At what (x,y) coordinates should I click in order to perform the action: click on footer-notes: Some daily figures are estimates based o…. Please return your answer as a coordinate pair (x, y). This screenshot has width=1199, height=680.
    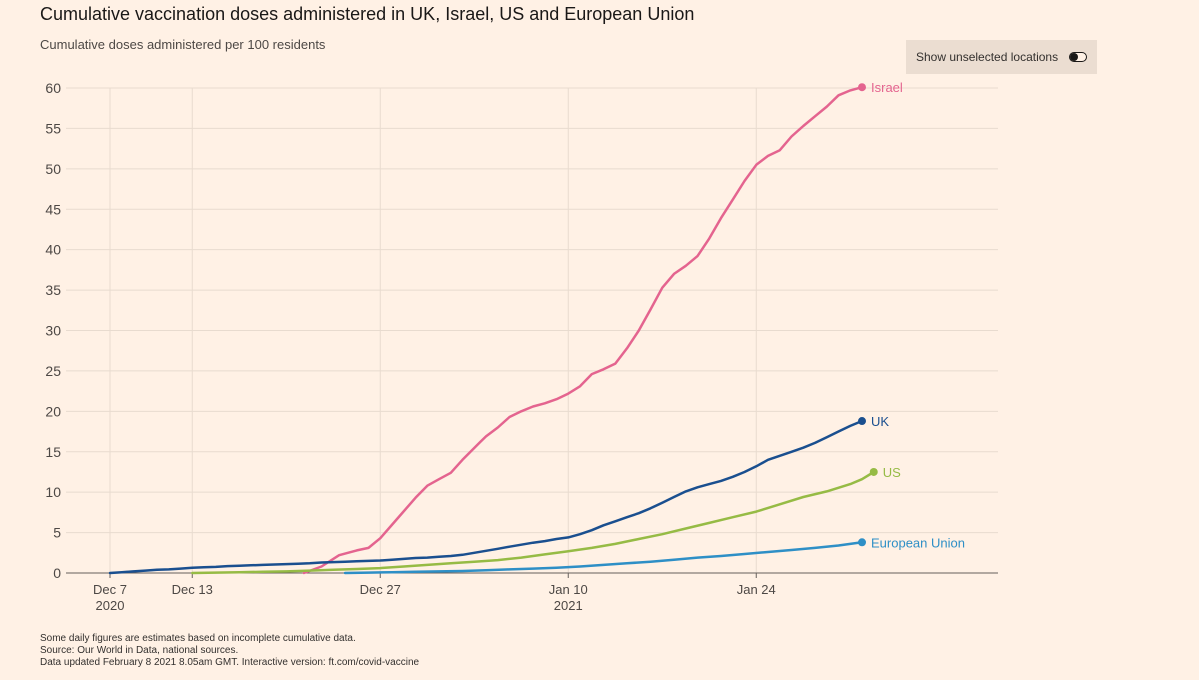
    Looking at the image, I should click on (229, 651).